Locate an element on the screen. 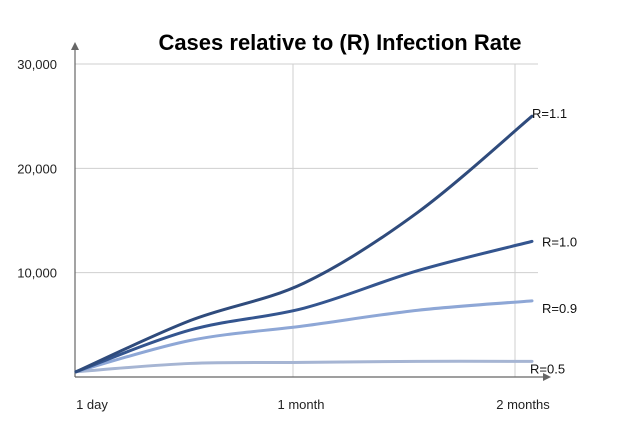 The width and height of the screenshot is (624, 425). x-axis-arrow is located at coordinates (547, 377).